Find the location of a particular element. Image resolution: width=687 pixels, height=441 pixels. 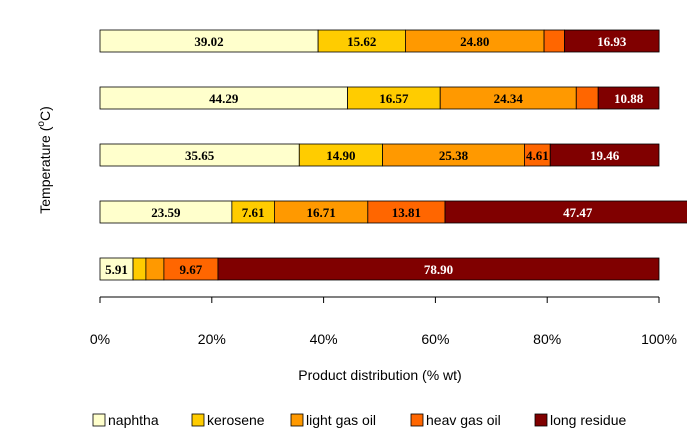

x-tick-label: 80% is located at coordinates (547, 339).